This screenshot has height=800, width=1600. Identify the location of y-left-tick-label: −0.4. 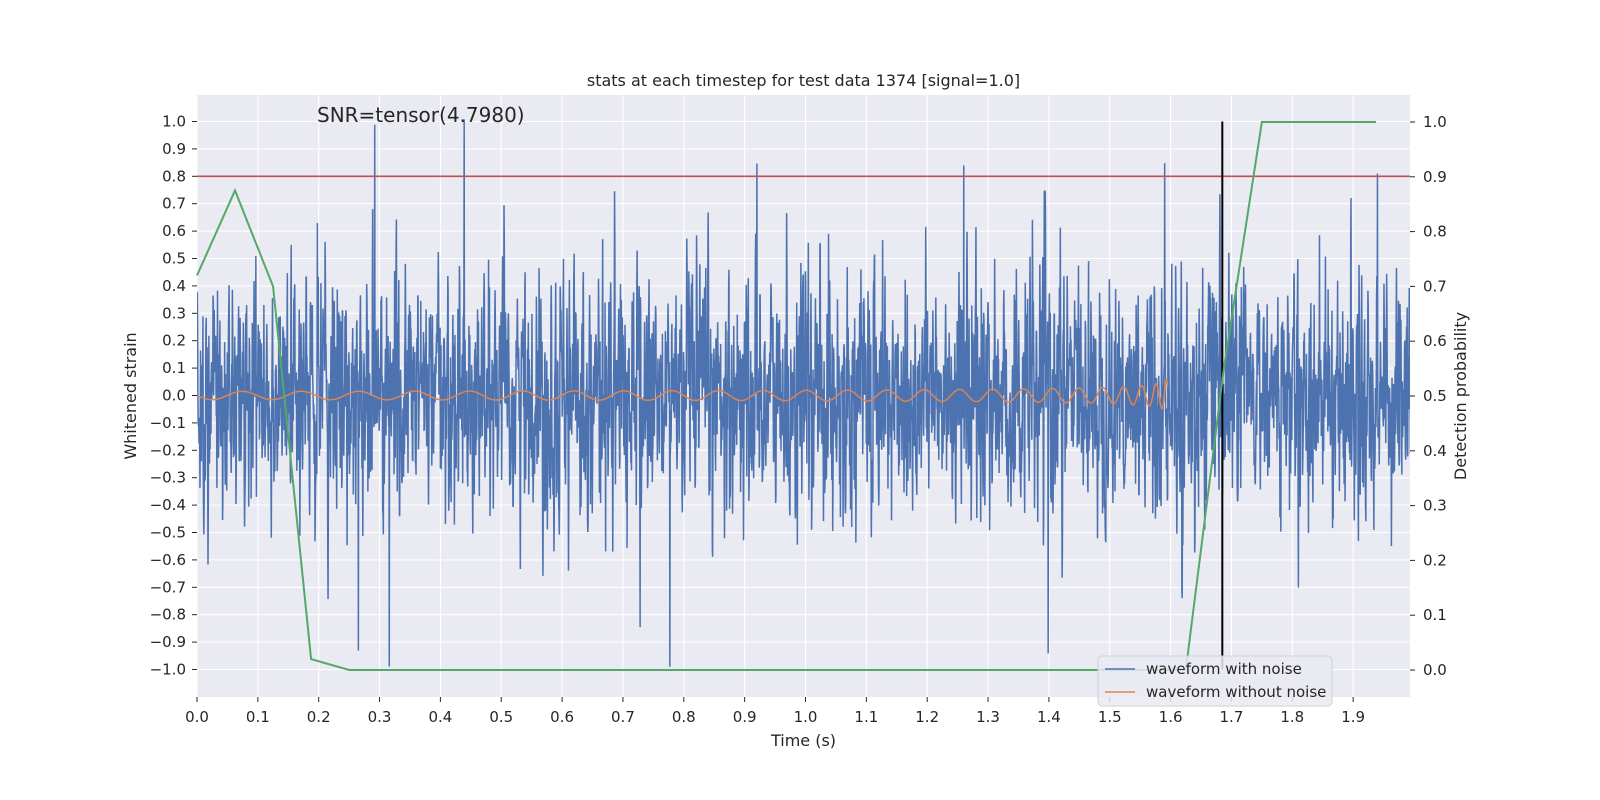
(168, 505).